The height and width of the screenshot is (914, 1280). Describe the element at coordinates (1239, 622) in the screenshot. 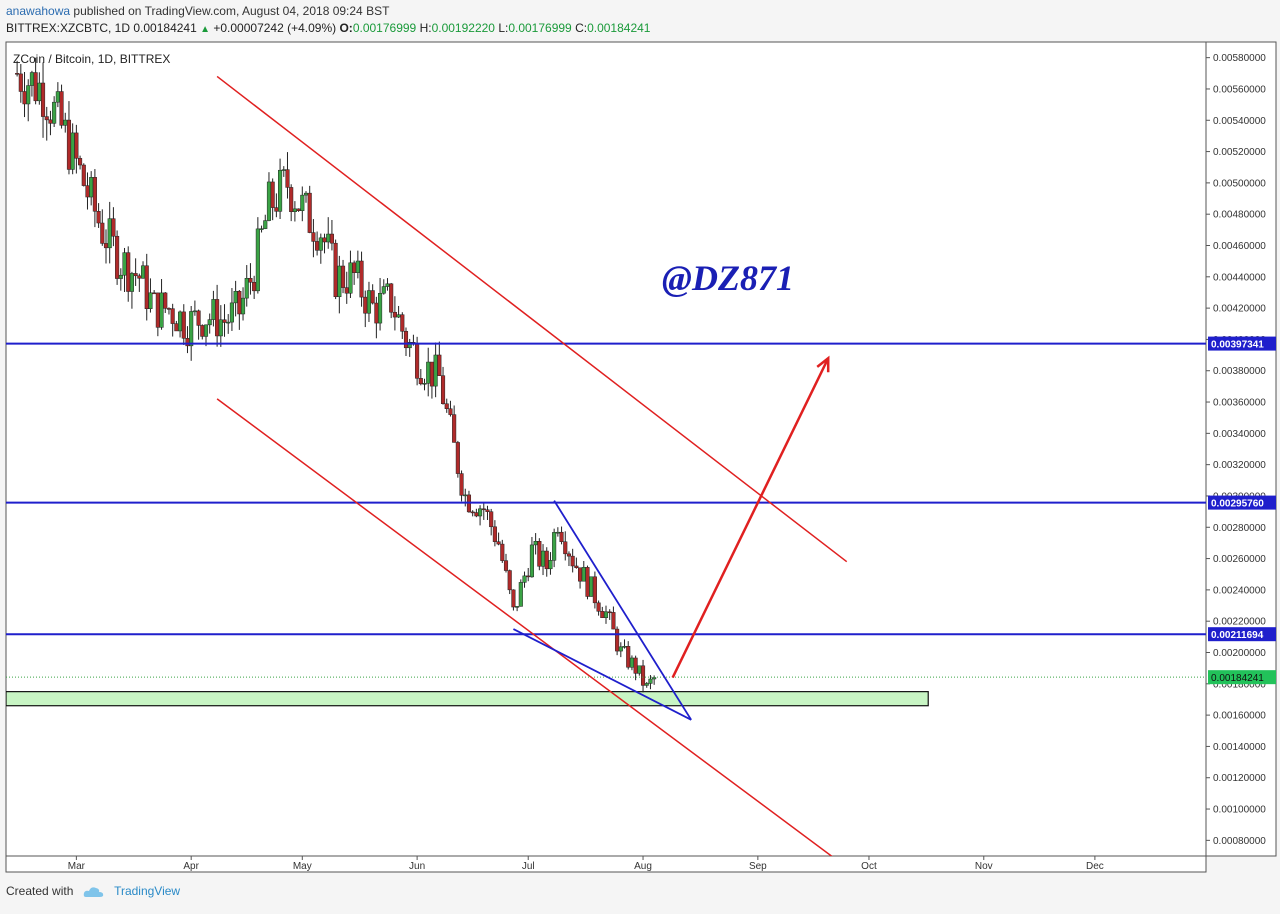

I see `y-tick-label: 0.00220000` at that location.